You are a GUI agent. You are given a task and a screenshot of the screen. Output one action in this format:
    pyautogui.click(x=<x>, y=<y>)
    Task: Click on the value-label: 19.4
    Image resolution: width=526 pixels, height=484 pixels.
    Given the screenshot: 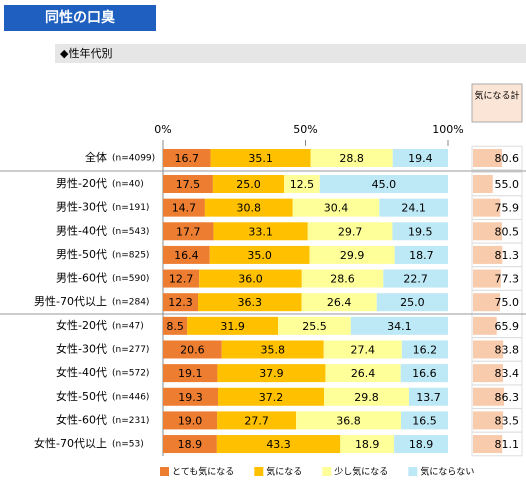 What is the action you would take?
    pyautogui.click(x=420, y=158)
    